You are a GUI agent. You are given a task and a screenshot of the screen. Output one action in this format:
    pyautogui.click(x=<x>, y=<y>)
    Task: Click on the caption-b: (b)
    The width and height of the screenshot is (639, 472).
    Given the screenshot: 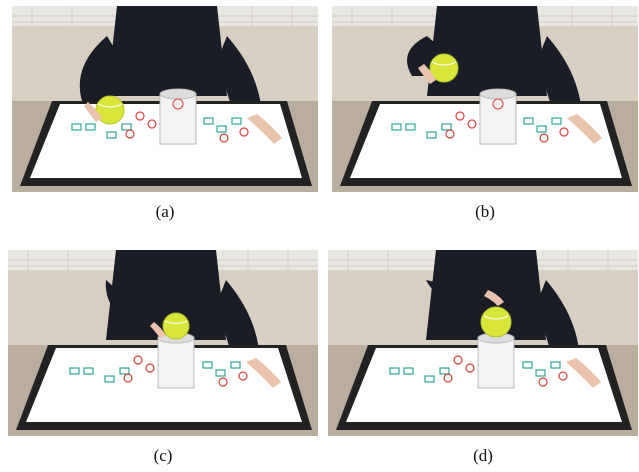 What is the action you would take?
    pyautogui.click(x=485, y=211)
    